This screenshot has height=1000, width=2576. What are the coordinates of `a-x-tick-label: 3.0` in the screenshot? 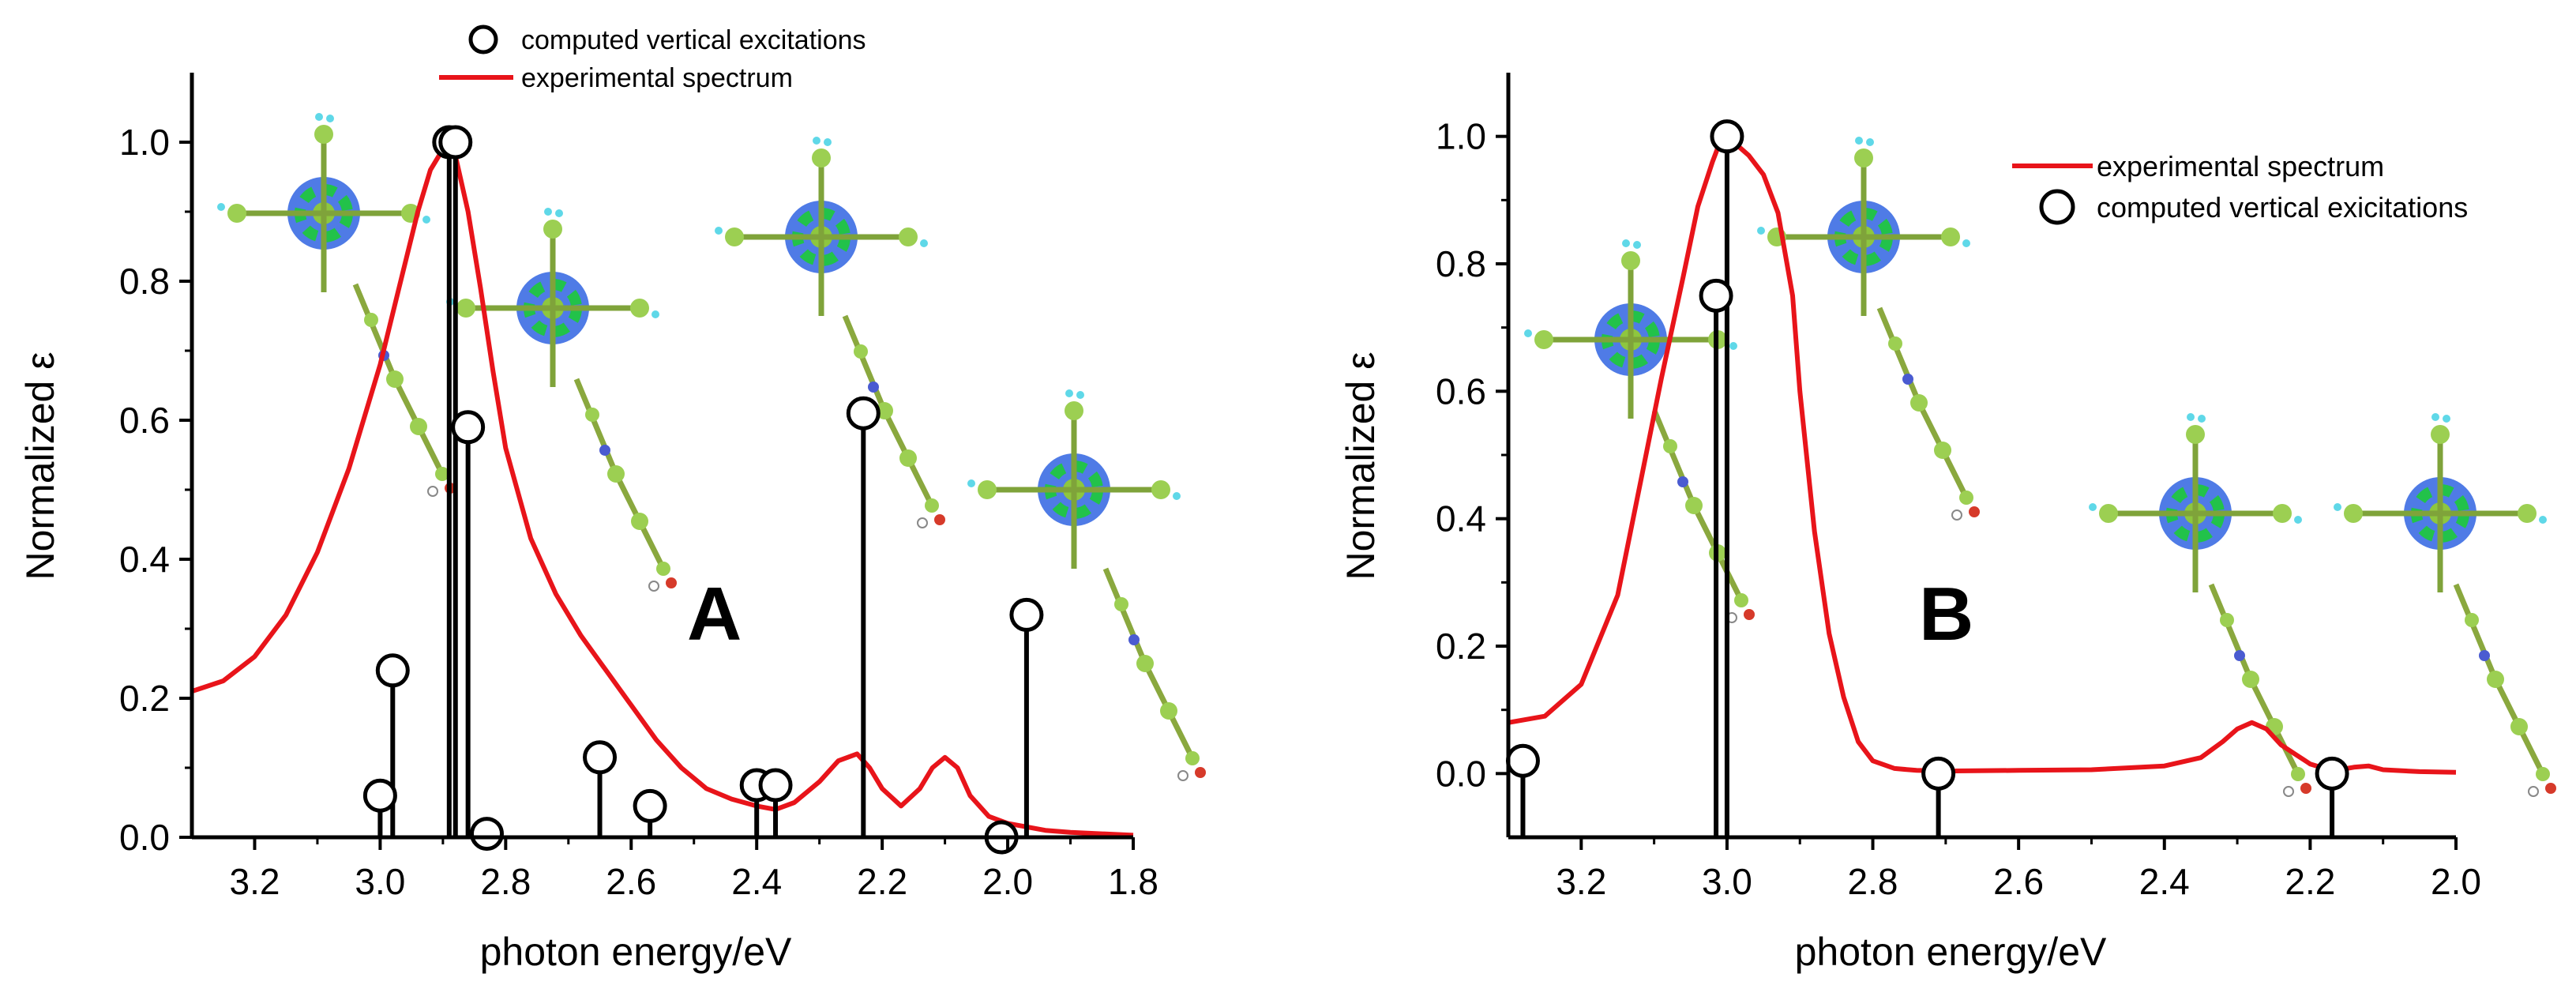 It's located at (380, 881).